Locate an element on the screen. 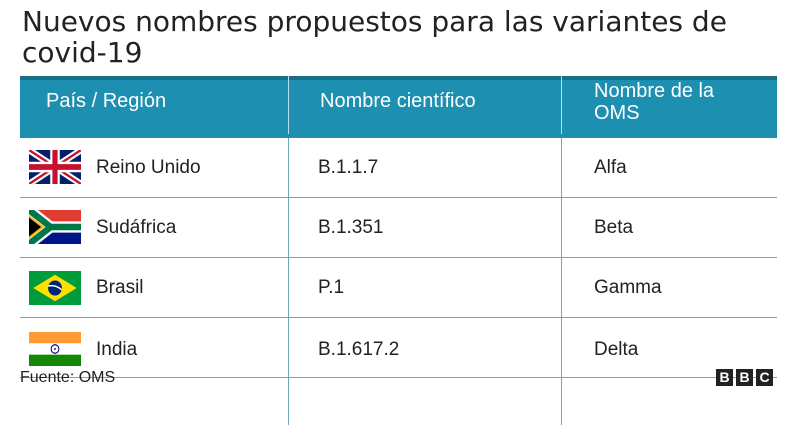  country-name: India is located at coordinates (117, 349).